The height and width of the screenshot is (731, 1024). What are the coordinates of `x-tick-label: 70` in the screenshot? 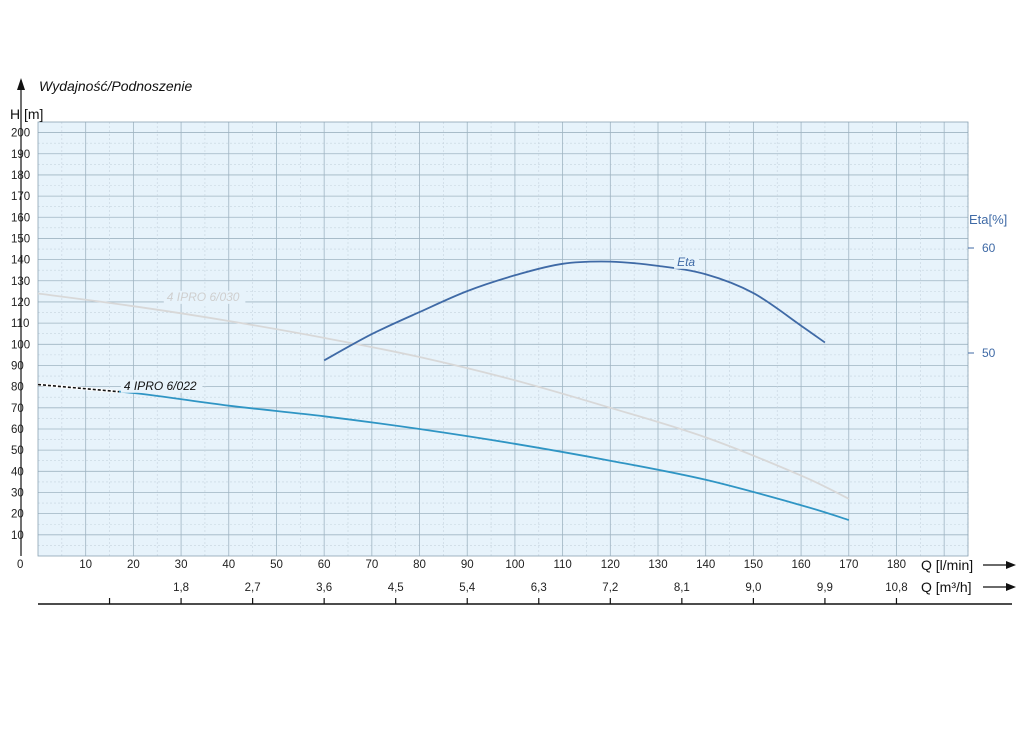 It's located at (371, 565).